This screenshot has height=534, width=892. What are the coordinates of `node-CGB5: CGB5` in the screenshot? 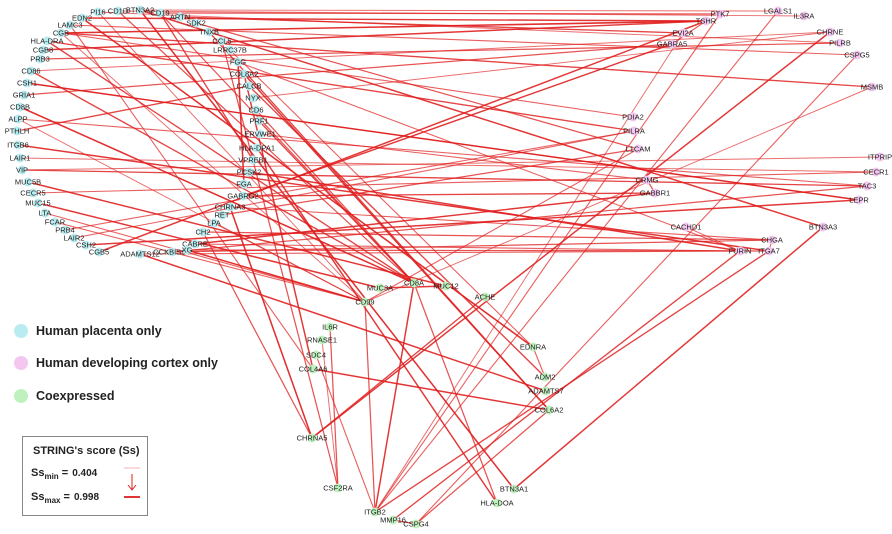 It's located at (99, 252).